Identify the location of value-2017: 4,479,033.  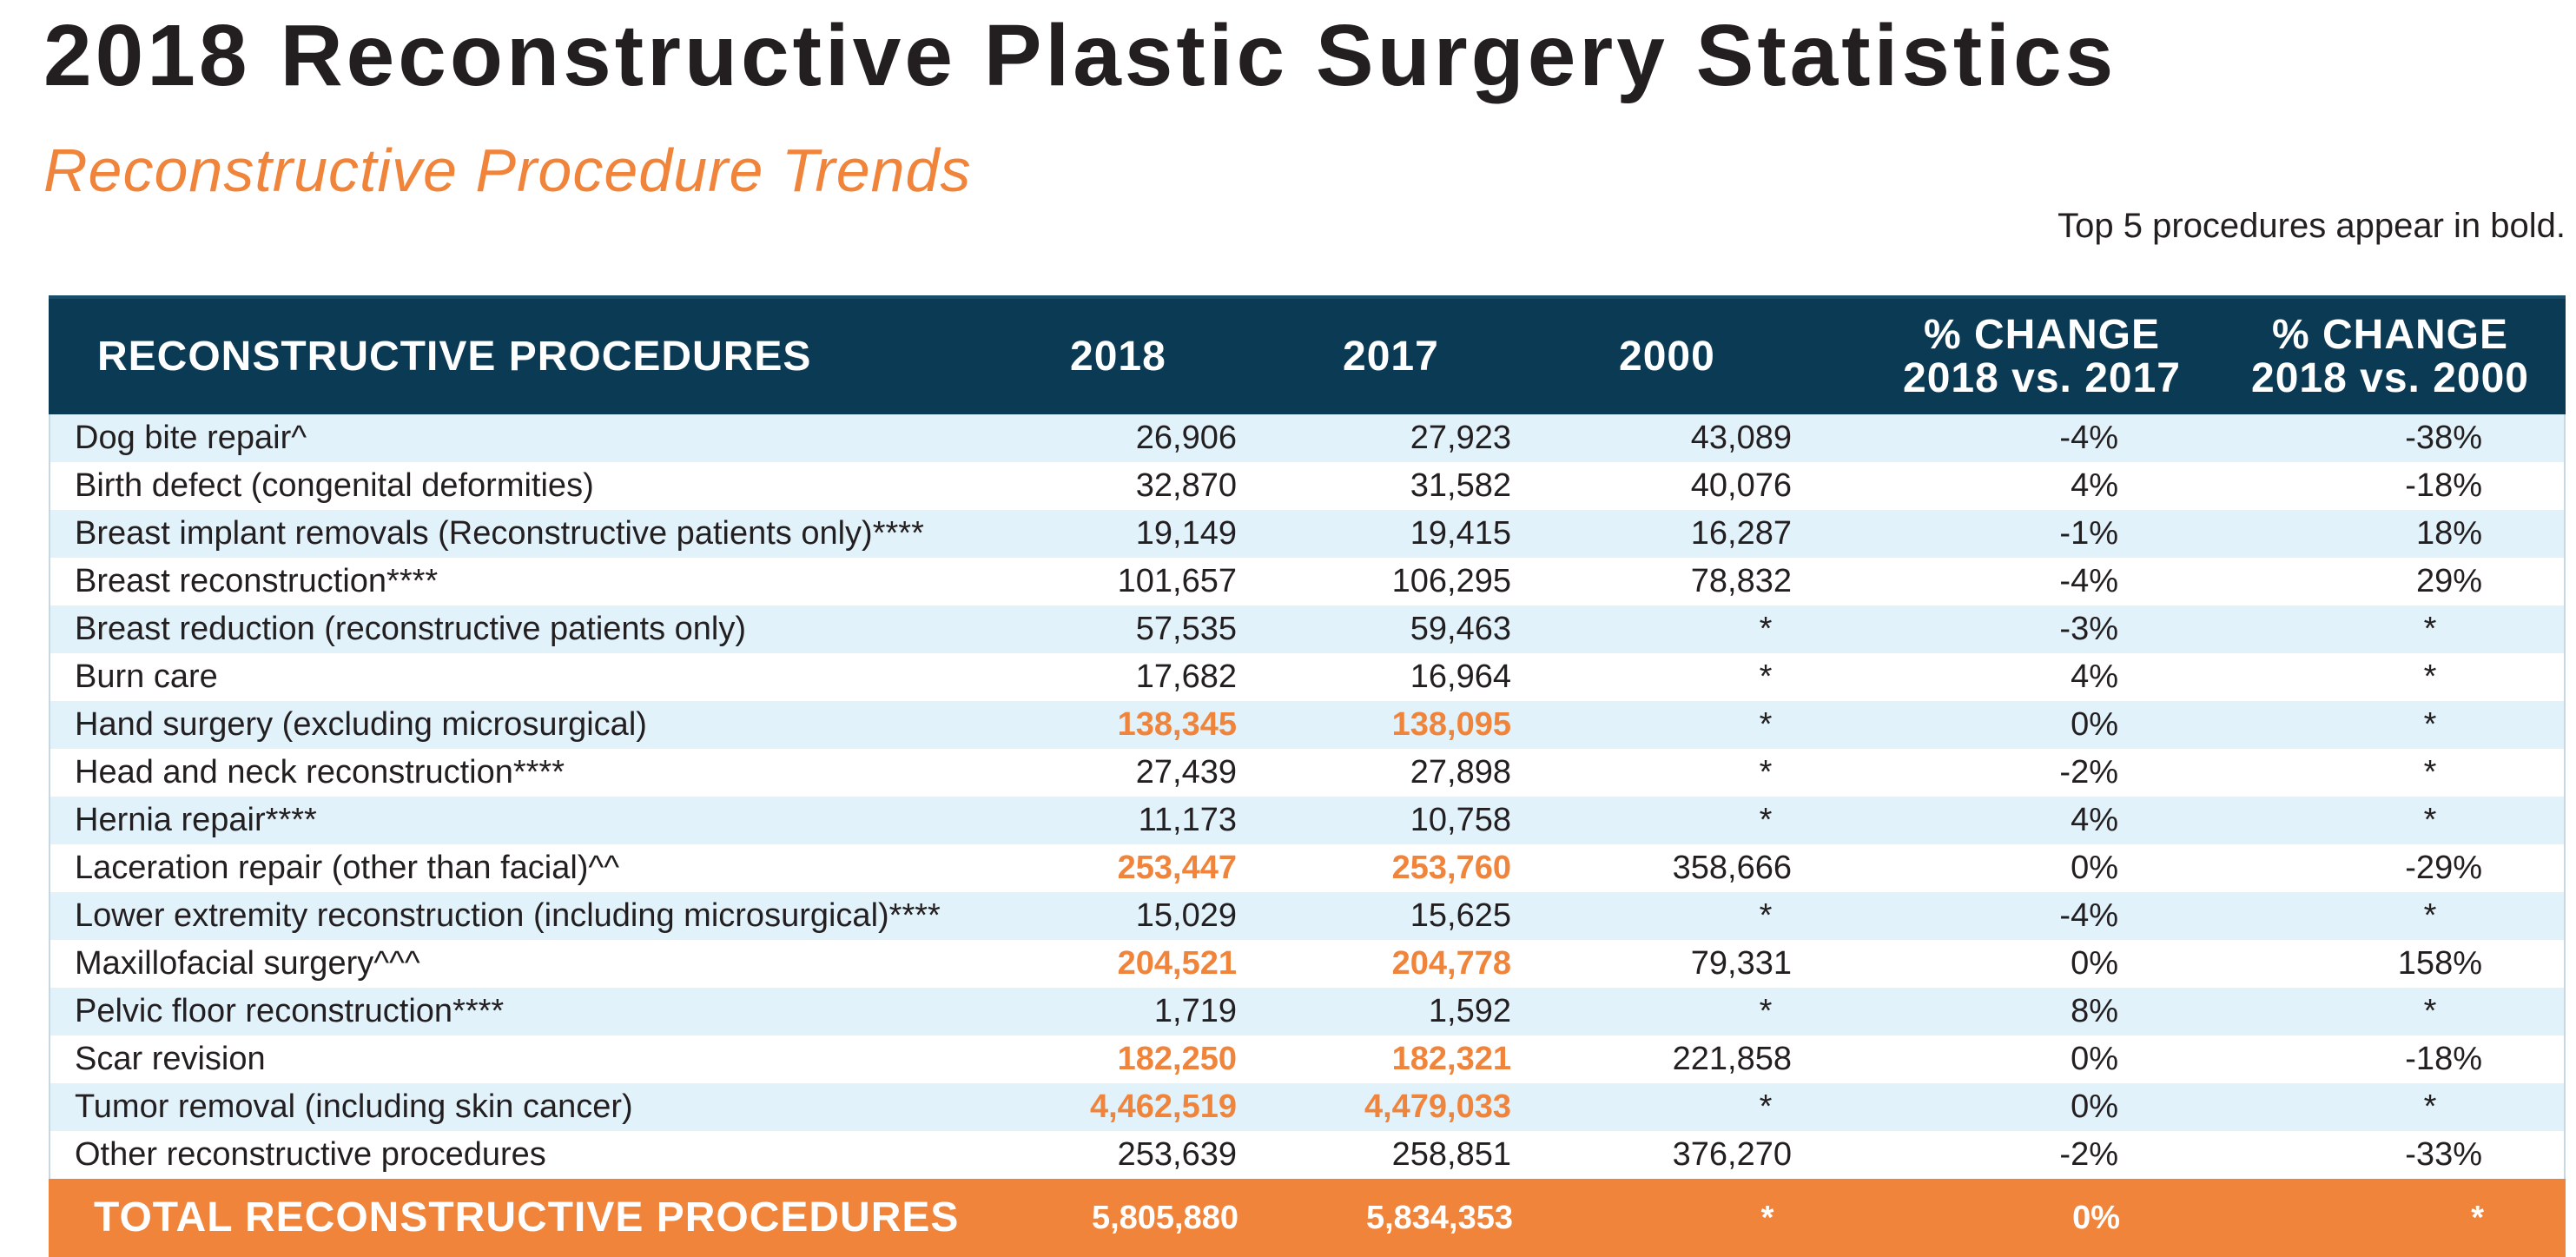
(1438, 1107).